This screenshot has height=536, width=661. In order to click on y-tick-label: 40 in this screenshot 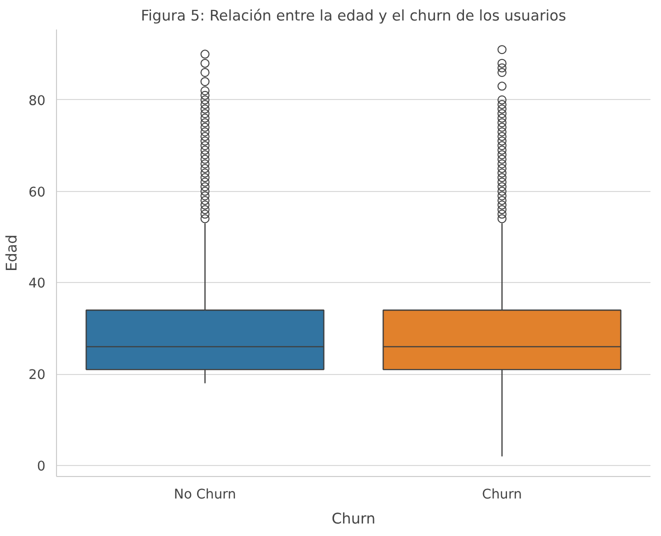, I will do `click(37, 284)`.